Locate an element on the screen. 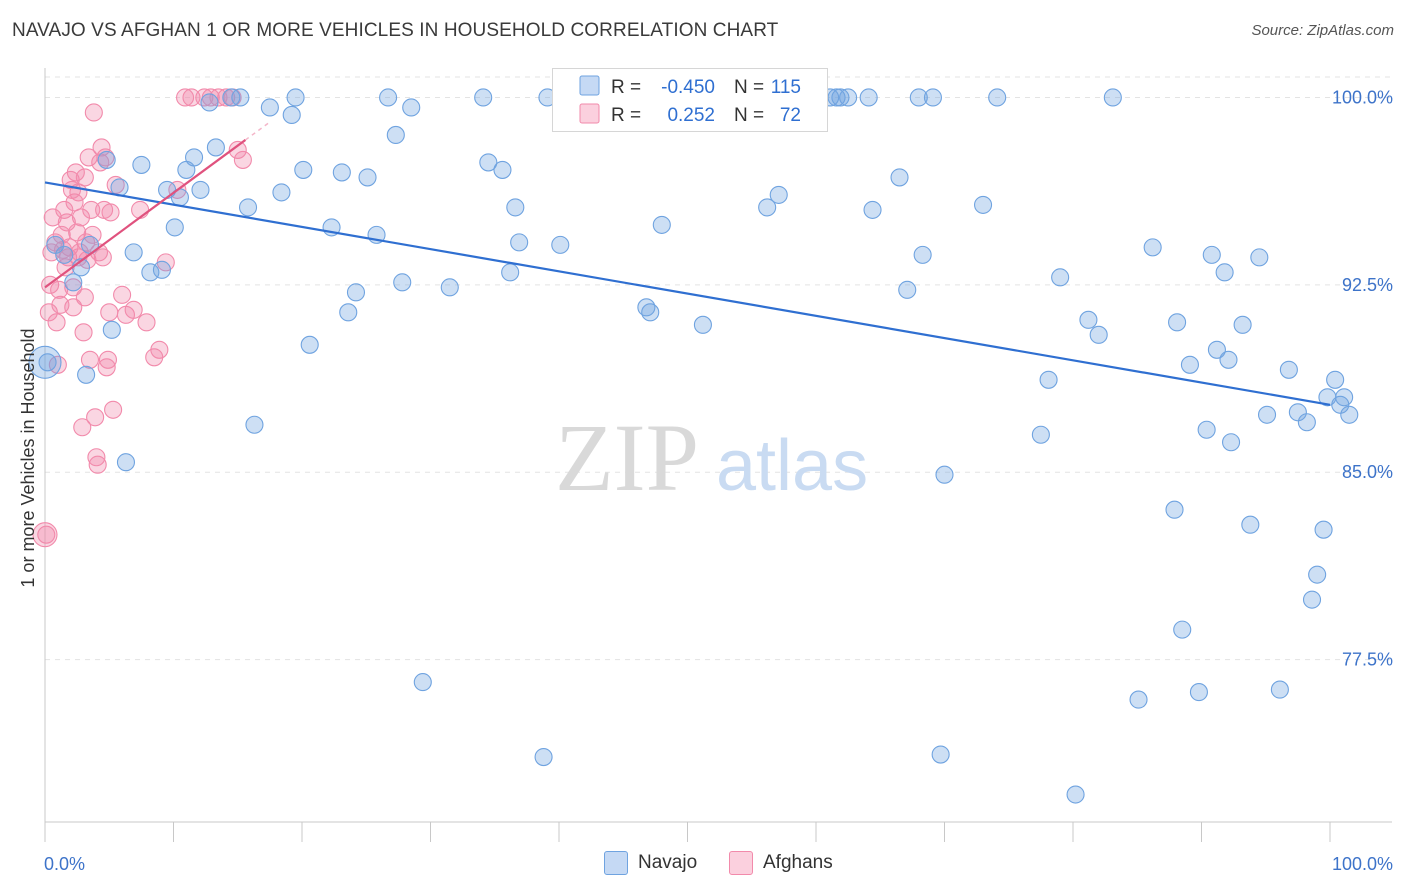 The image size is (1406, 892). afghan-points is located at coordinates (142, 318).